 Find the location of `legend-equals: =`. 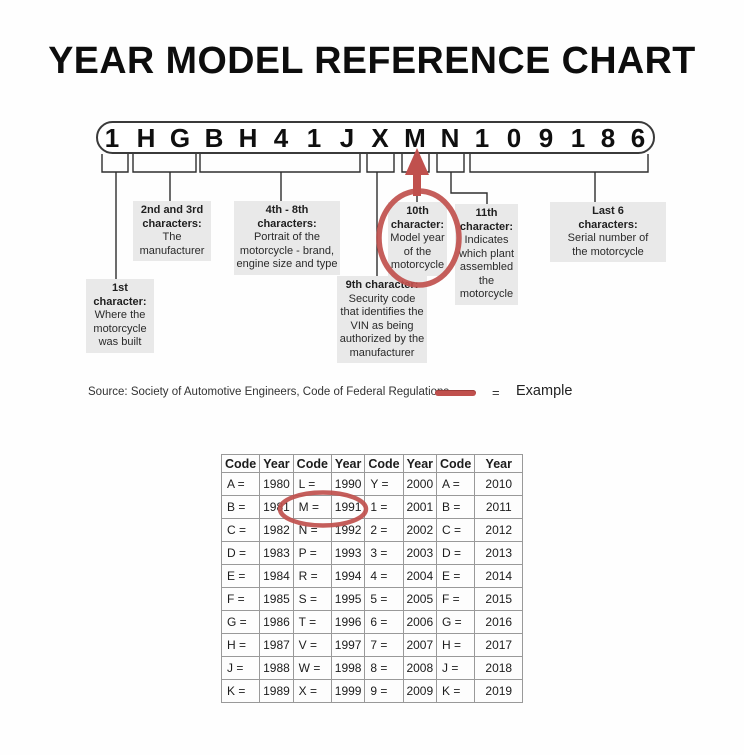

legend-equals: = is located at coordinates (496, 392).